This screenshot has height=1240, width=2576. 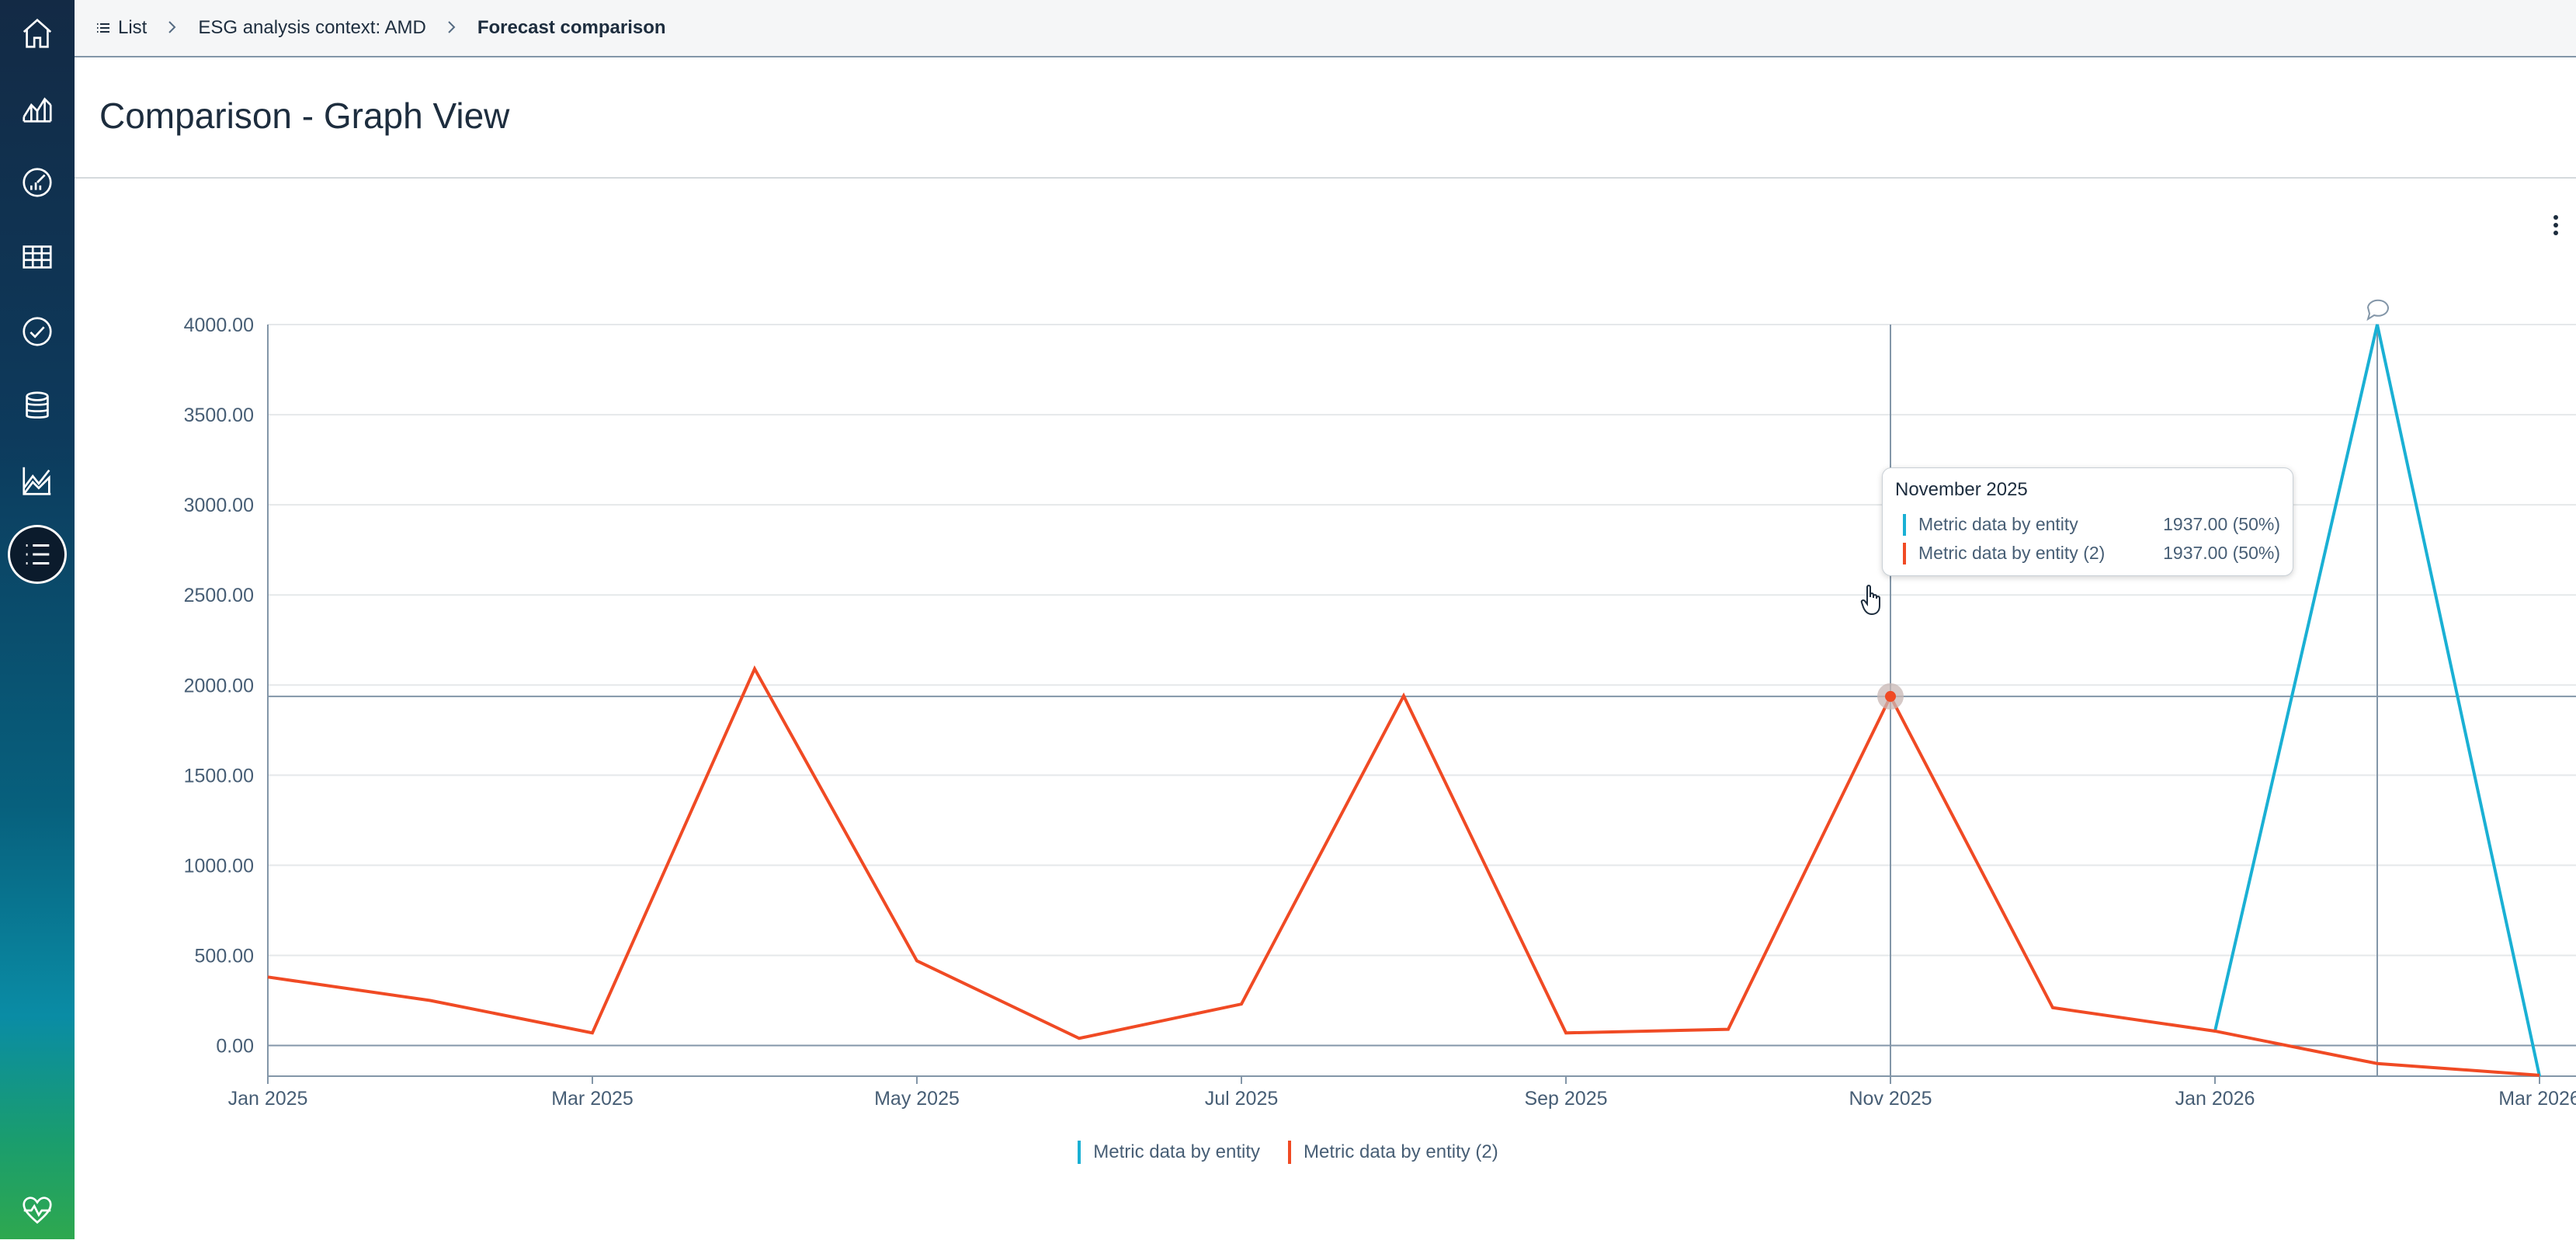 I want to click on y-tick-label: 2500.00, so click(x=219, y=595).